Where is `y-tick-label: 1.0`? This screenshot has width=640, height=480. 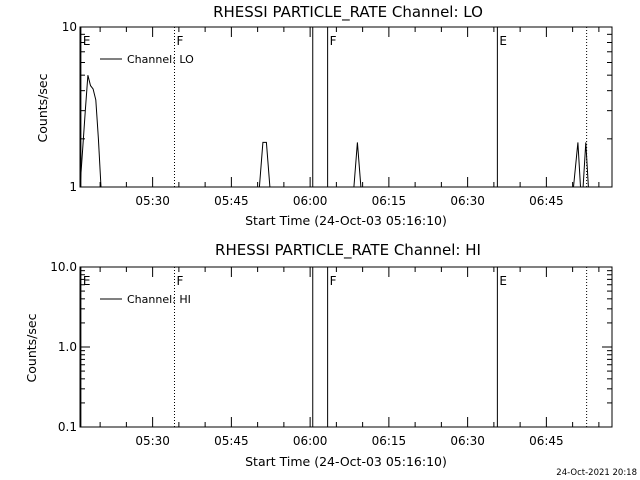 y-tick-label: 1.0 is located at coordinates (67, 347).